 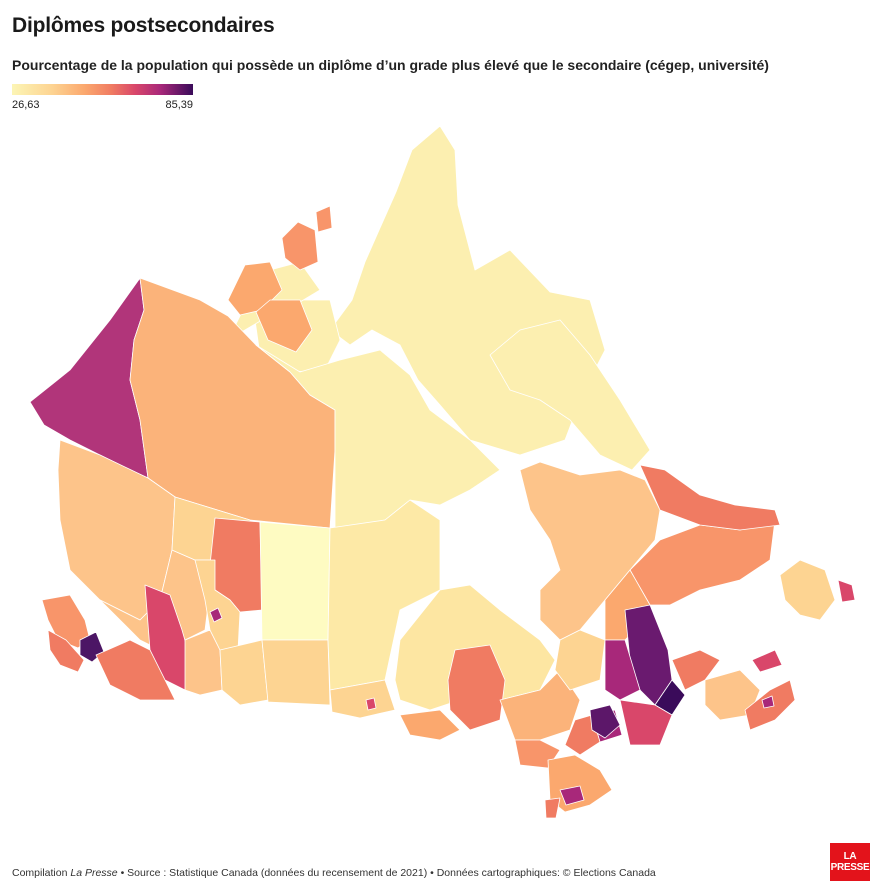 What do you see at coordinates (66, 651) in the screenshot?
I see `region-vancouver-island` at bounding box center [66, 651].